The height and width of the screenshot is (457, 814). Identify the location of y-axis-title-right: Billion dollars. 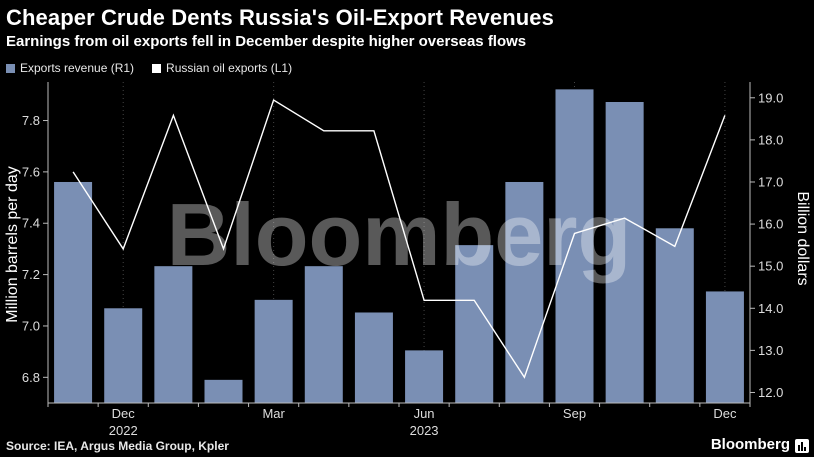
(802, 238).